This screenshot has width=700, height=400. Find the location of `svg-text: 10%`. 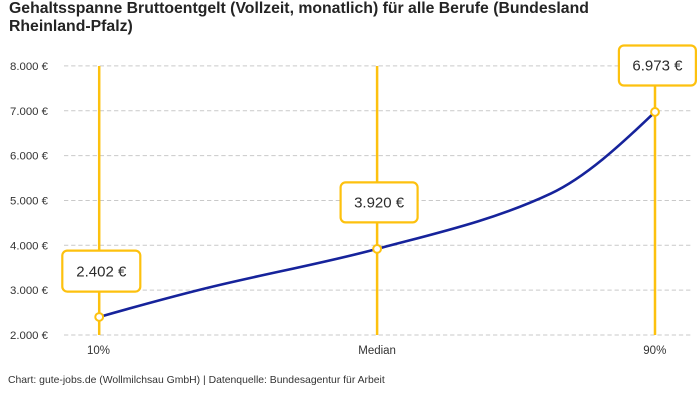

svg-text: 10% is located at coordinates (98, 351).